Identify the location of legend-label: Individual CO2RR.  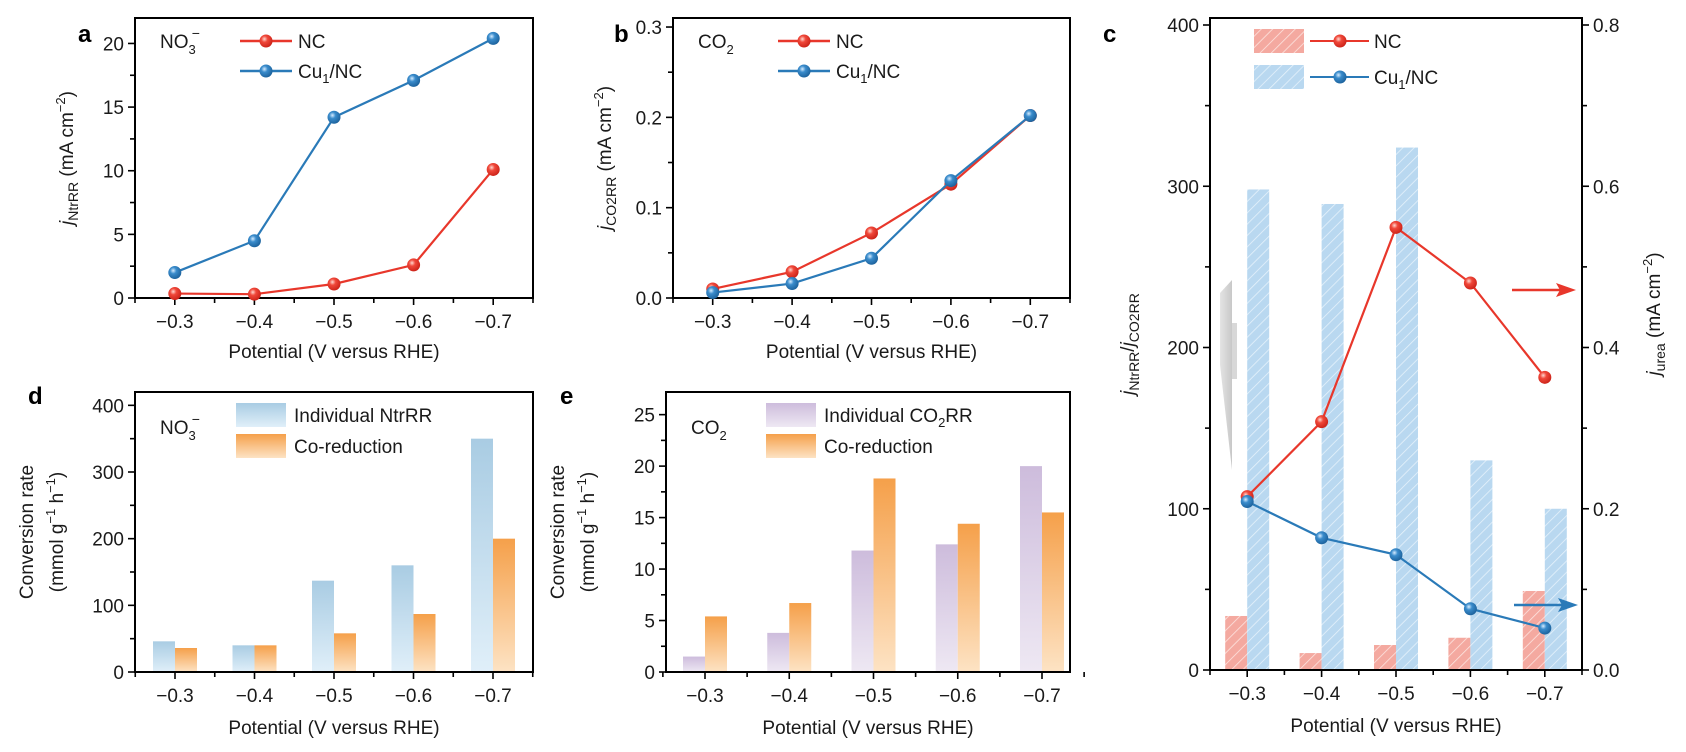
(898, 418).